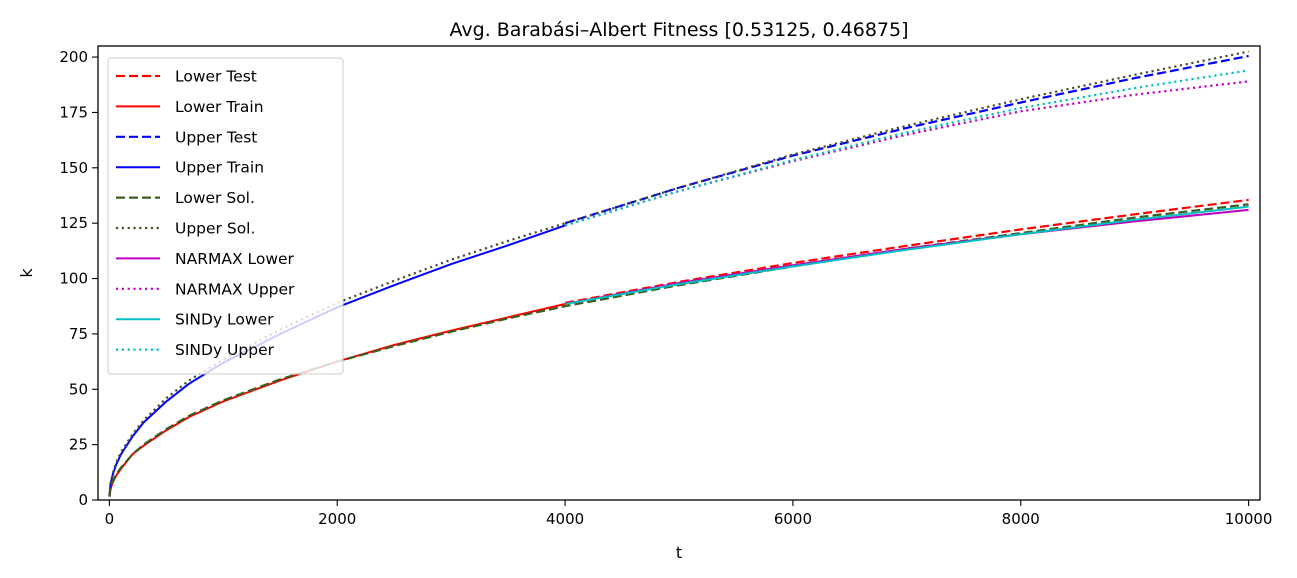  I want to click on y-tick-label: 50, so click(78, 389).